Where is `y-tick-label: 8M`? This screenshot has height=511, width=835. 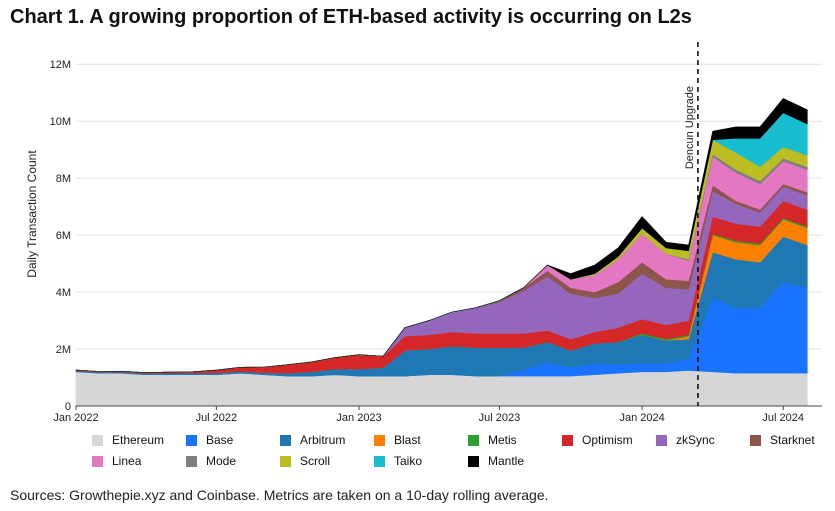
y-tick-label: 8M is located at coordinates (63, 179).